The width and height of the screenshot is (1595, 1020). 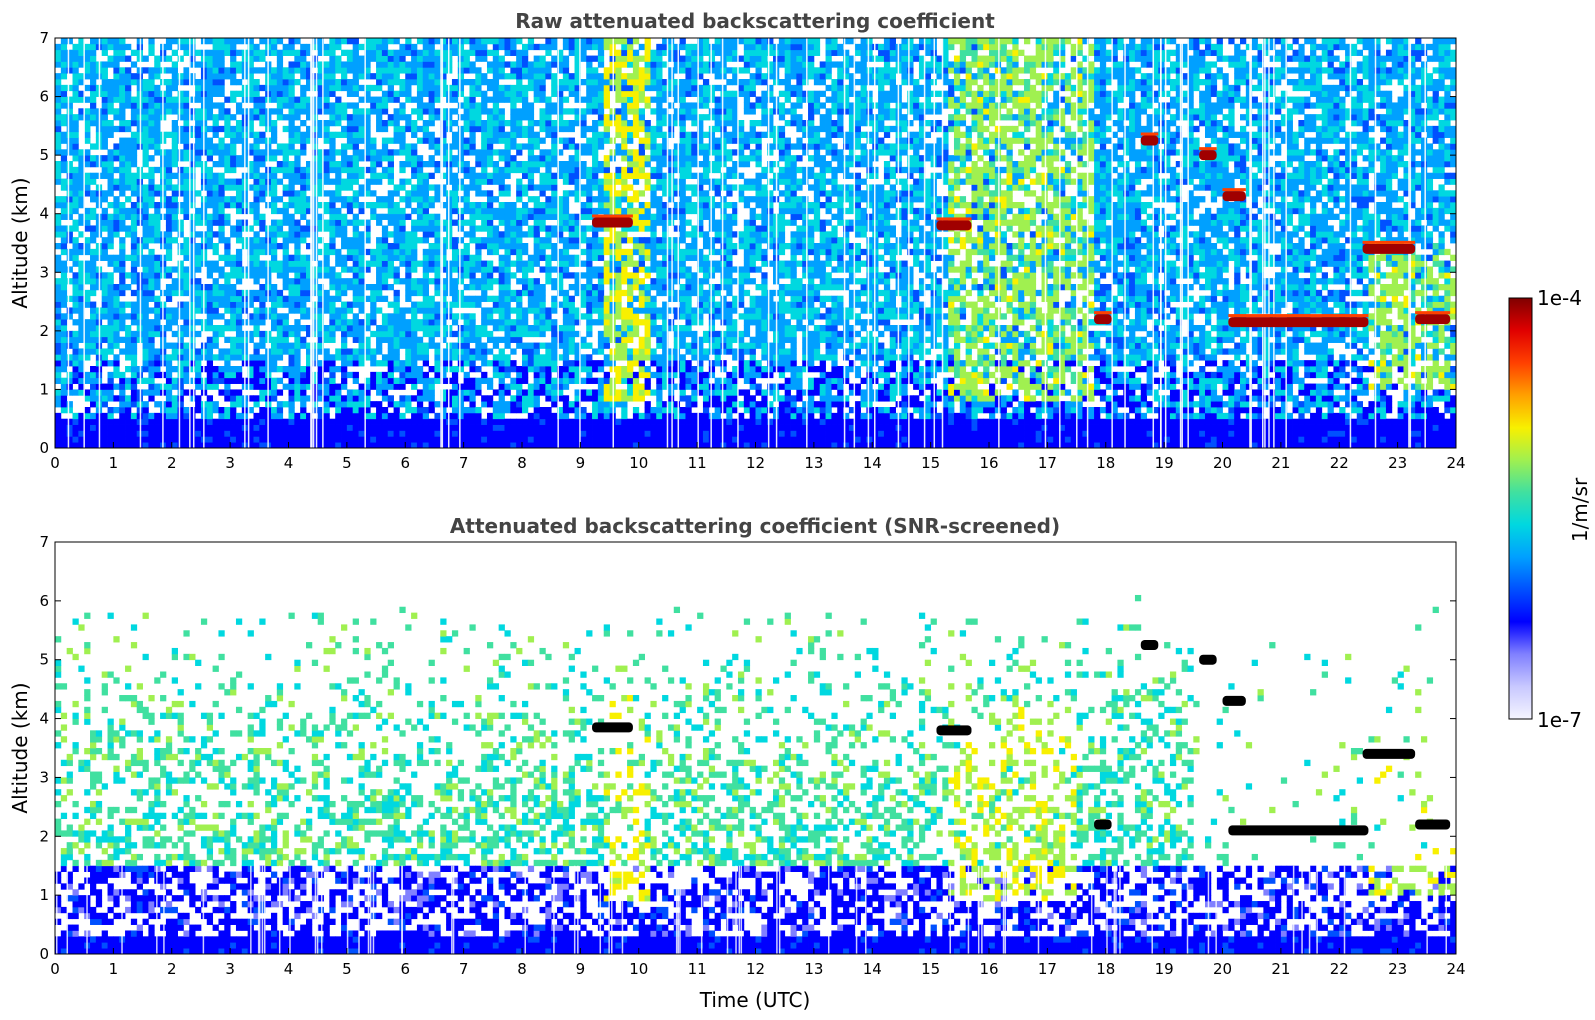 I want to click on y-tick-label: 0, so click(x=44, y=448).